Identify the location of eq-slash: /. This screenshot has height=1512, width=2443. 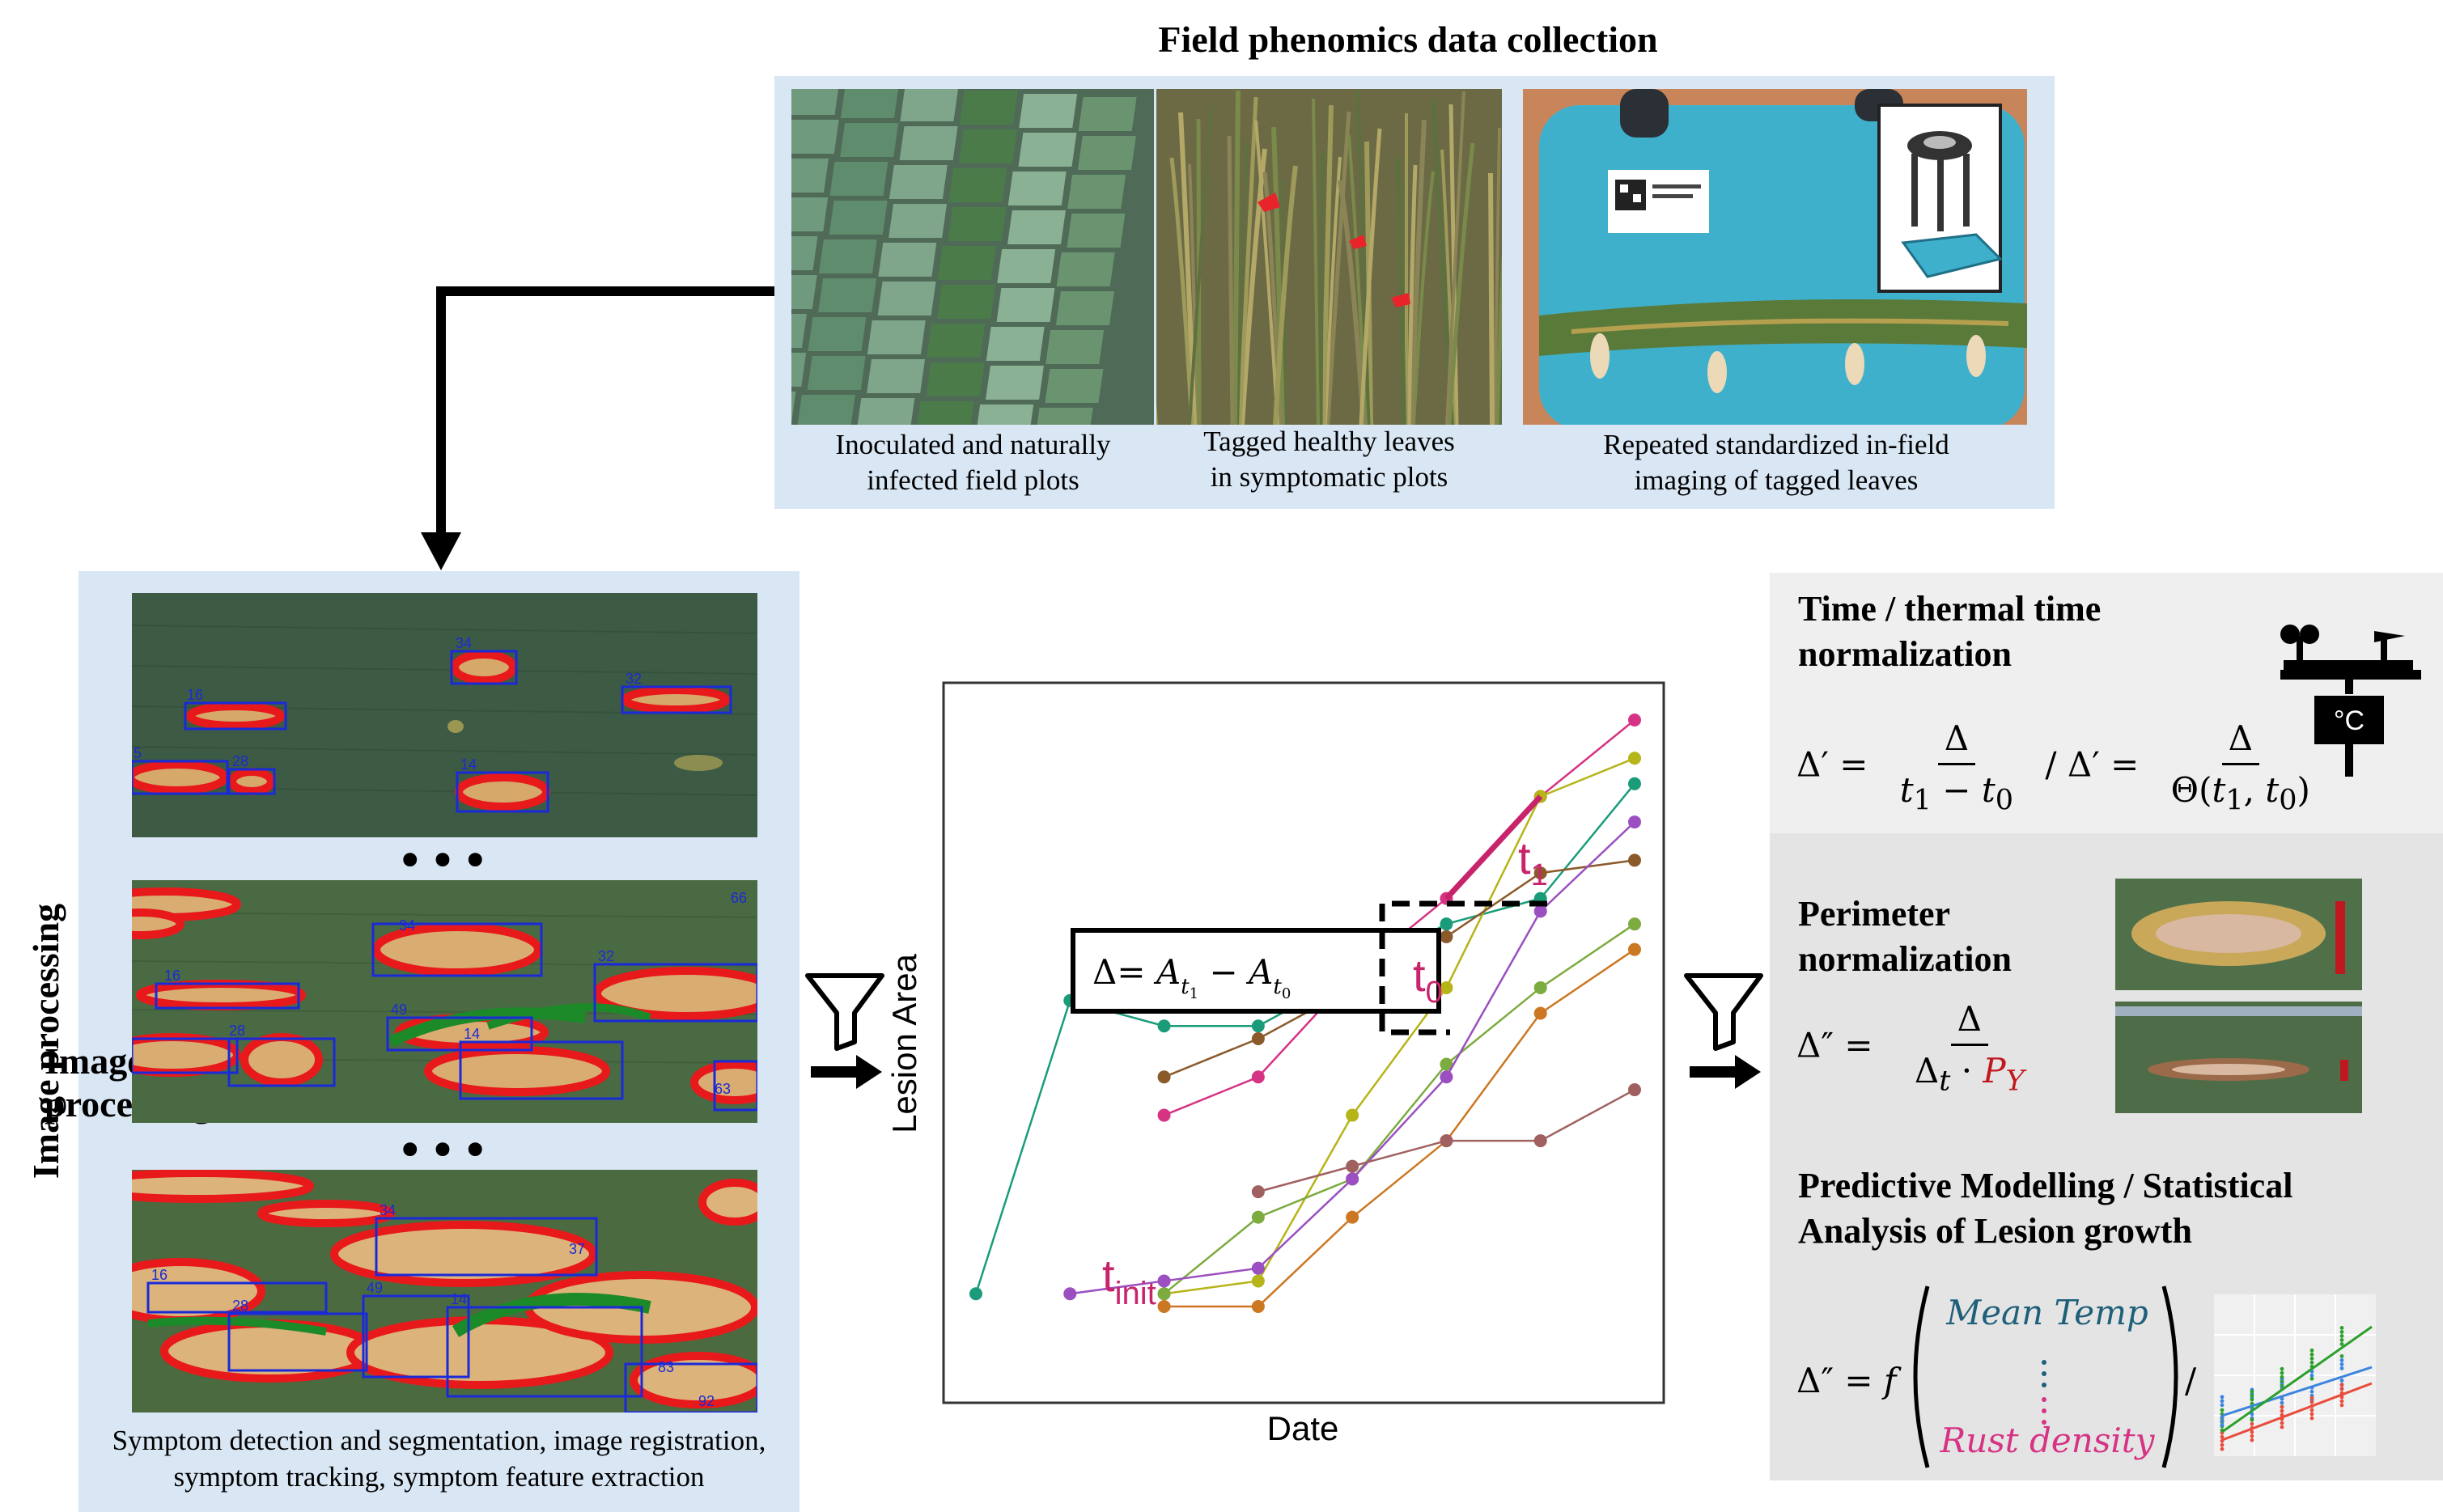
(2191, 1380).